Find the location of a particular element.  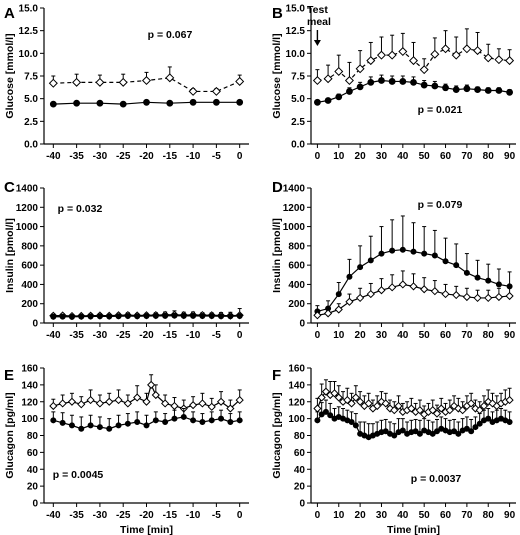

x-tick-label: 30 is located at coordinates (382, 515).